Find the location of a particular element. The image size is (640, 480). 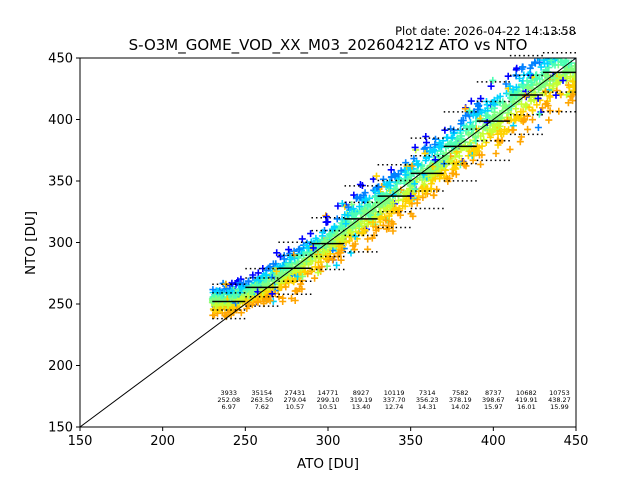

bin-count-label: 10119 is located at coordinates (394, 393).